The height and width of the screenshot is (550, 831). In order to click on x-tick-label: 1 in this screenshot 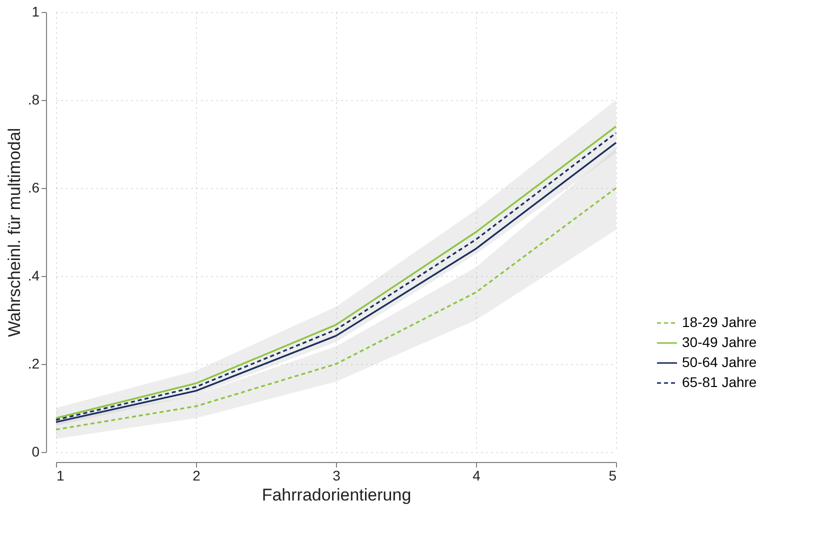, I will do `click(60, 476)`.